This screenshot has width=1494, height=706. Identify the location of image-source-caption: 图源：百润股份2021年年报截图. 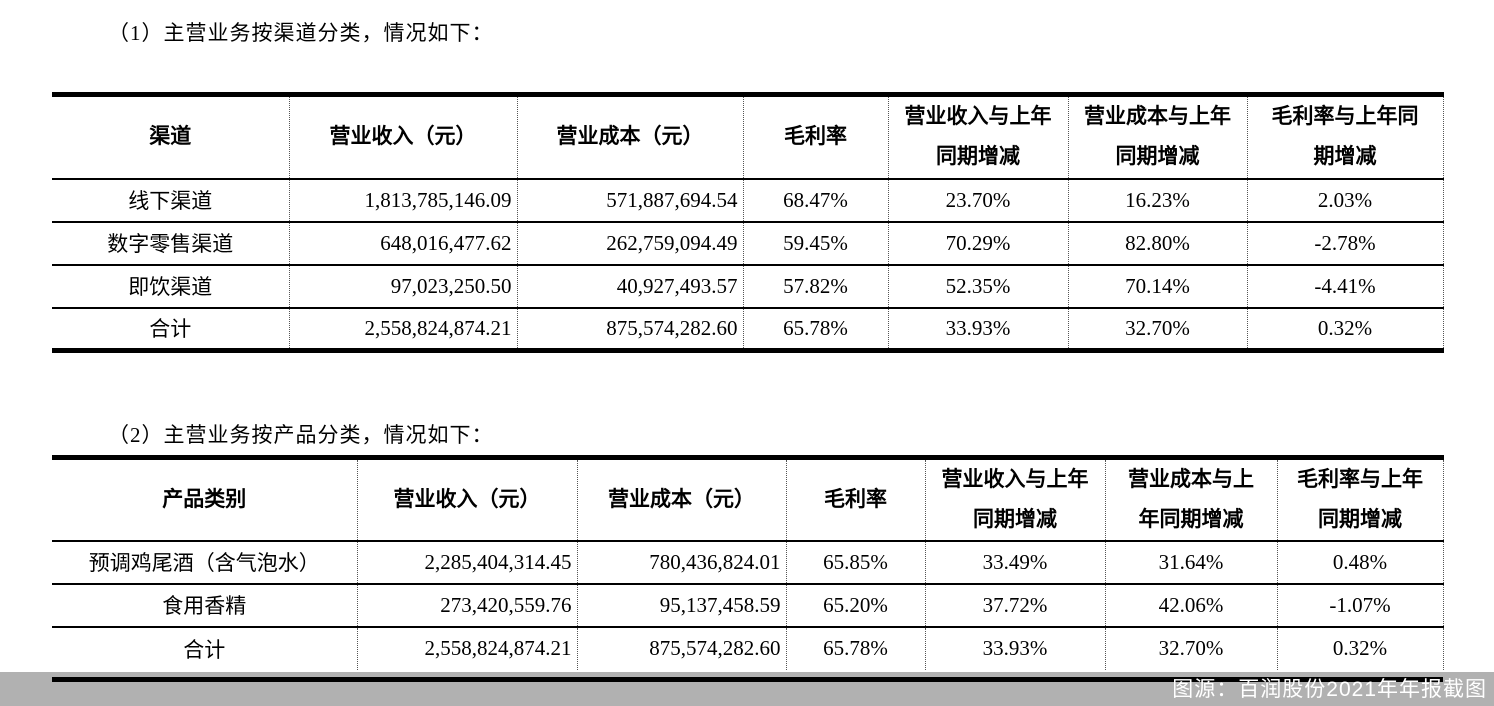
(1329, 689).